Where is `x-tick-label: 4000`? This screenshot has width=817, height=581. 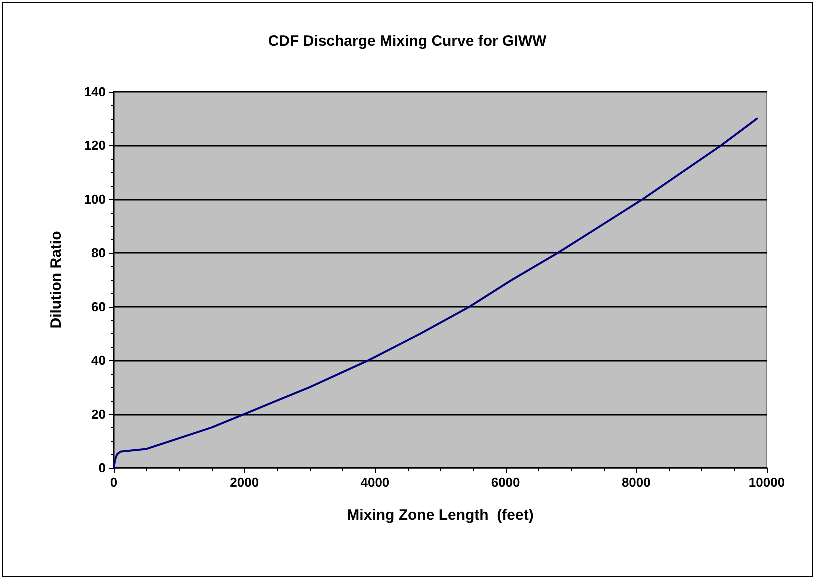 x-tick-label: 4000 is located at coordinates (375, 482).